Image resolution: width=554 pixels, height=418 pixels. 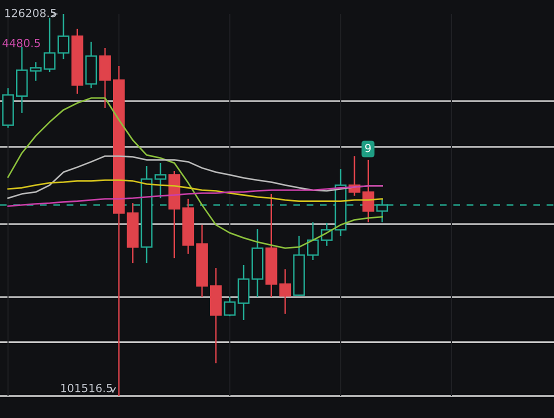 What do you see at coordinates (368, 148) in the screenshot?
I see `annotation: 9` at bounding box center [368, 148].